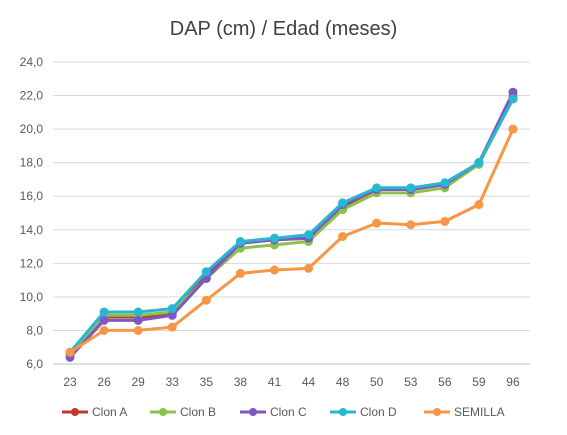 This screenshot has width=567, height=435. Describe the element at coordinates (34, 364) in the screenshot. I see `y-tick-label: 6,0` at that location.